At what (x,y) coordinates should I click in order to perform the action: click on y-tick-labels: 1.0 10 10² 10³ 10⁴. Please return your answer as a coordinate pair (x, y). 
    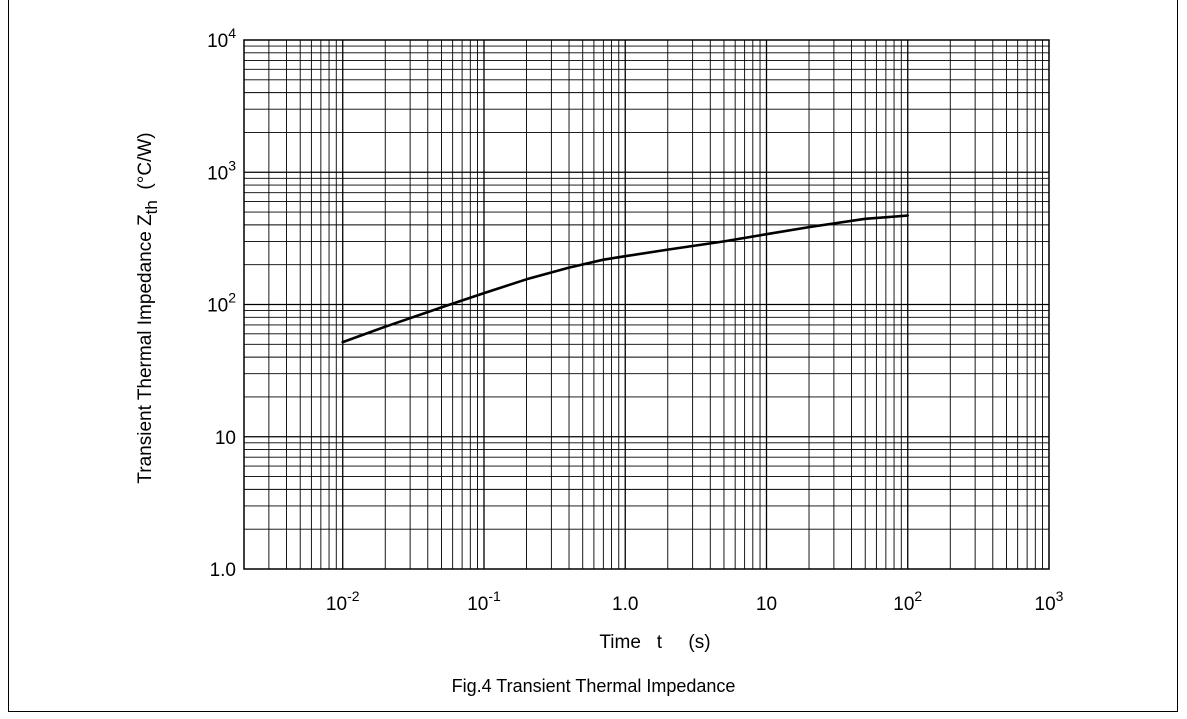
    Looking at the image, I should click on (221, 303).